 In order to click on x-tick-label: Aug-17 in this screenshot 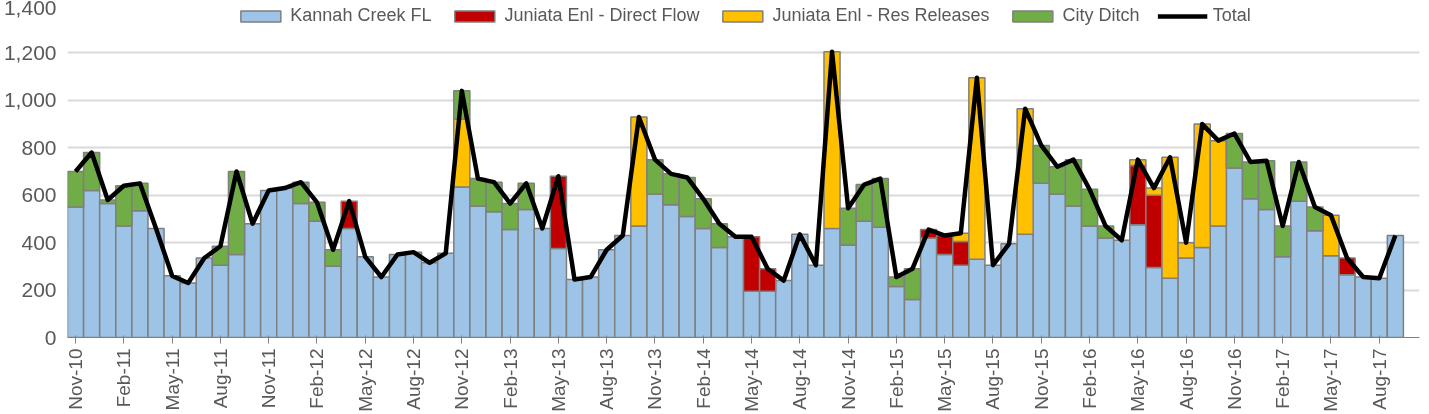, I will do `click(1379, 379)`.